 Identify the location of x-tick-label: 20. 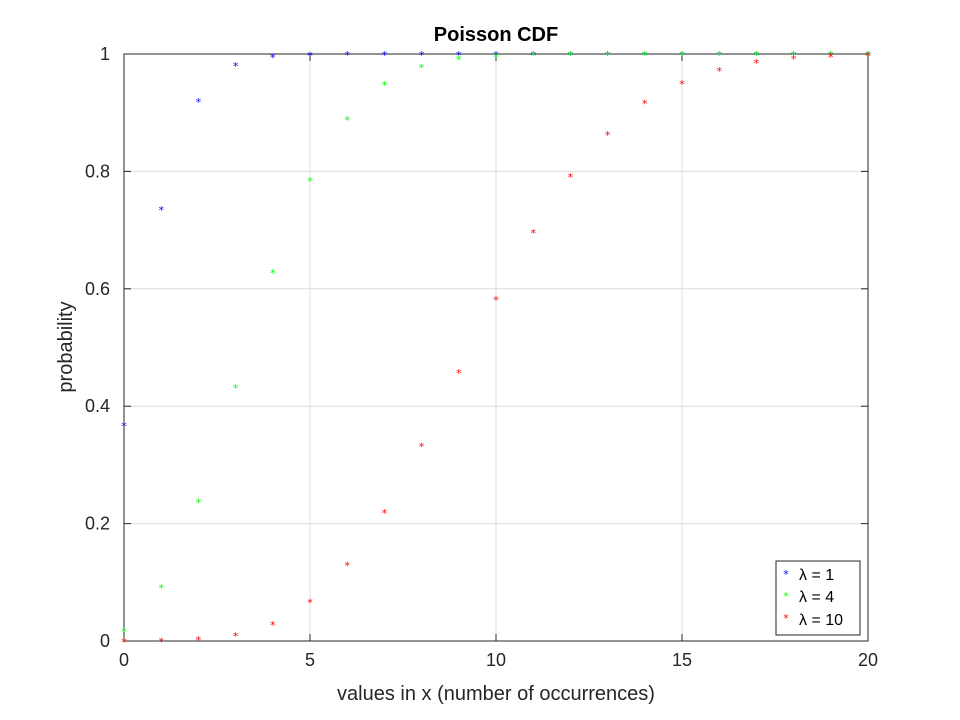
(868, 660).